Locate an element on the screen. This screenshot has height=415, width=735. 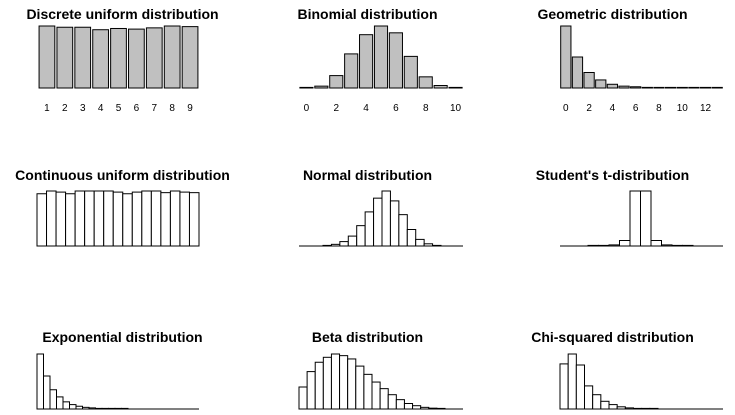
panel-students-t: Student's t-distribution is located at coordinates (612, 210).